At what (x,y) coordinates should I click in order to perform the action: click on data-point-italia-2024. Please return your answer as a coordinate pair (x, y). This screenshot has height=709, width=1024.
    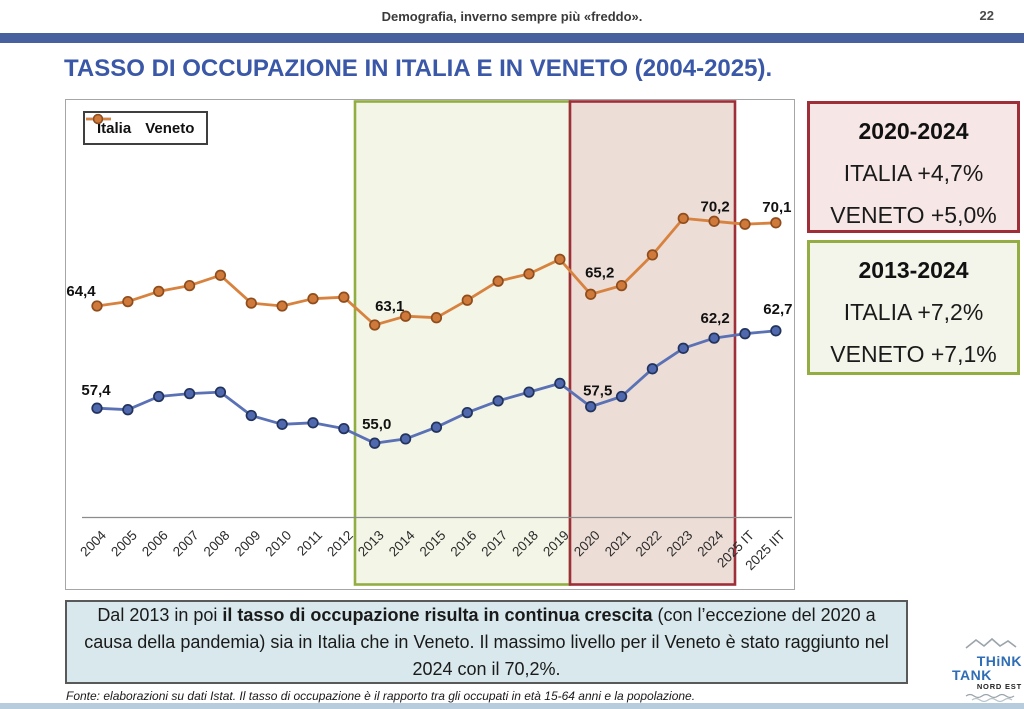
    Looking at the image, I should click on (714, 338).